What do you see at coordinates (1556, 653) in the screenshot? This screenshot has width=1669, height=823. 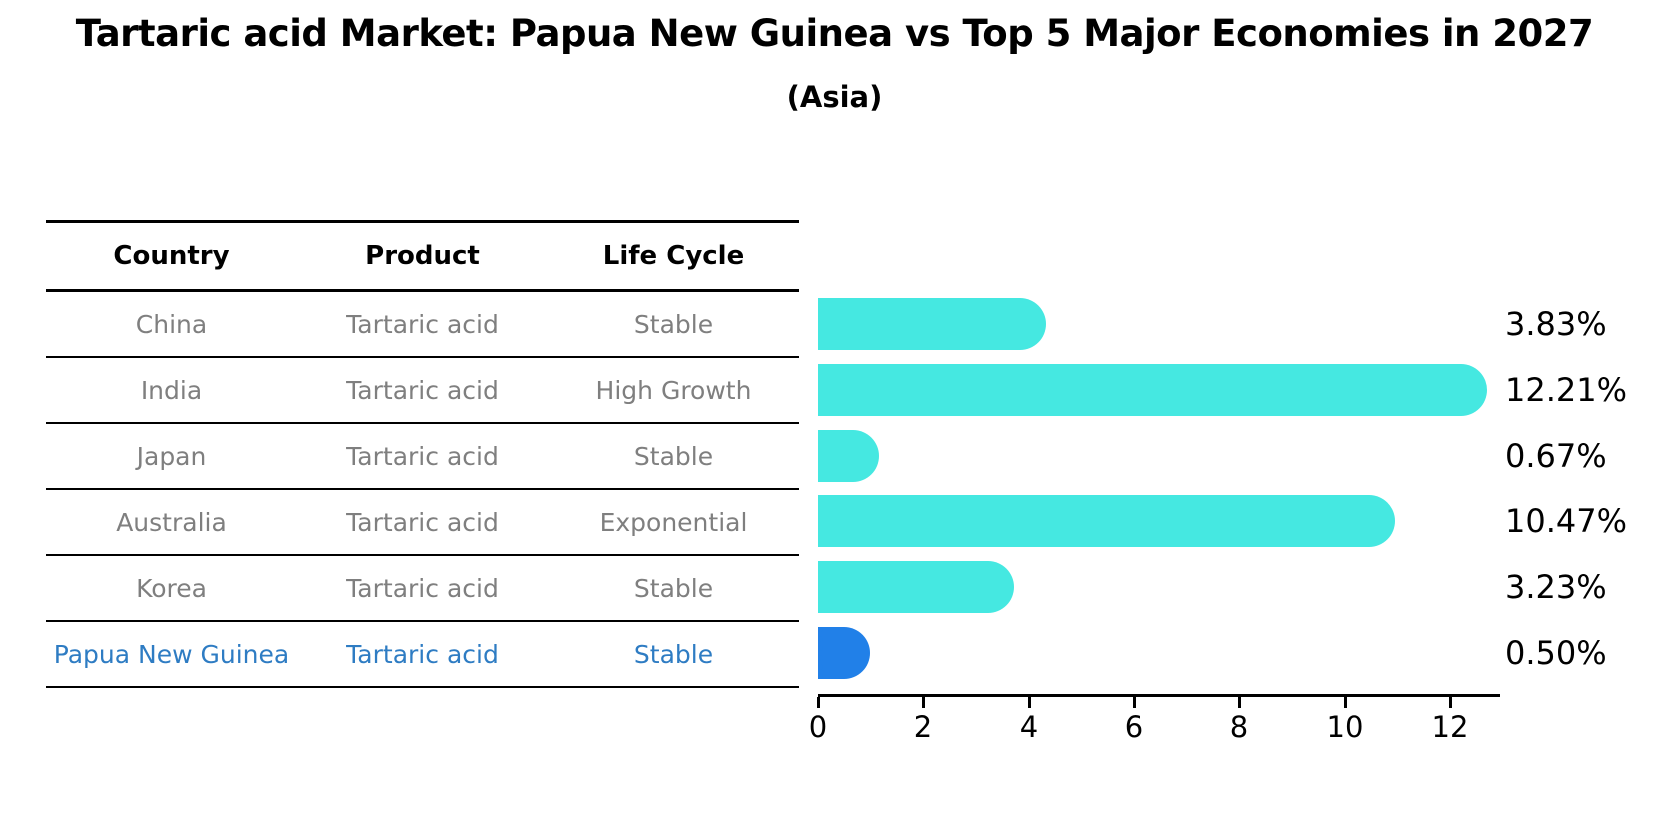 I see `bar-value-label: 0.50%` at bounding box center [1556, 653].